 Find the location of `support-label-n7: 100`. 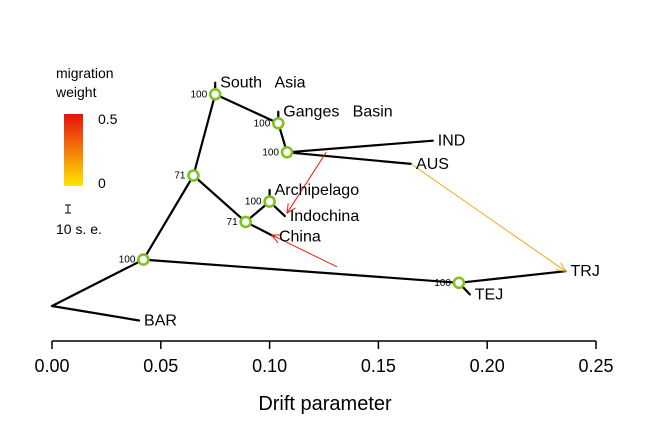

support-label-n7: 100 is located at coordinates (253, 202).